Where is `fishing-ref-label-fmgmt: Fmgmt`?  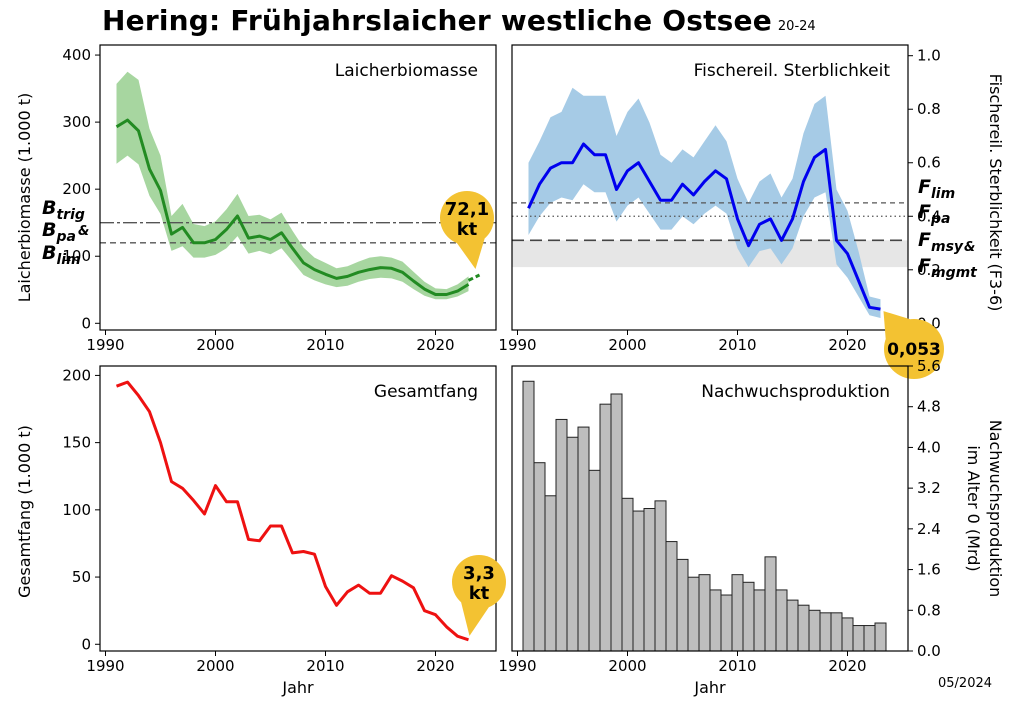 fishing-ref-label-fmgmt: Fmgmt is located at coordinates (948, 268).